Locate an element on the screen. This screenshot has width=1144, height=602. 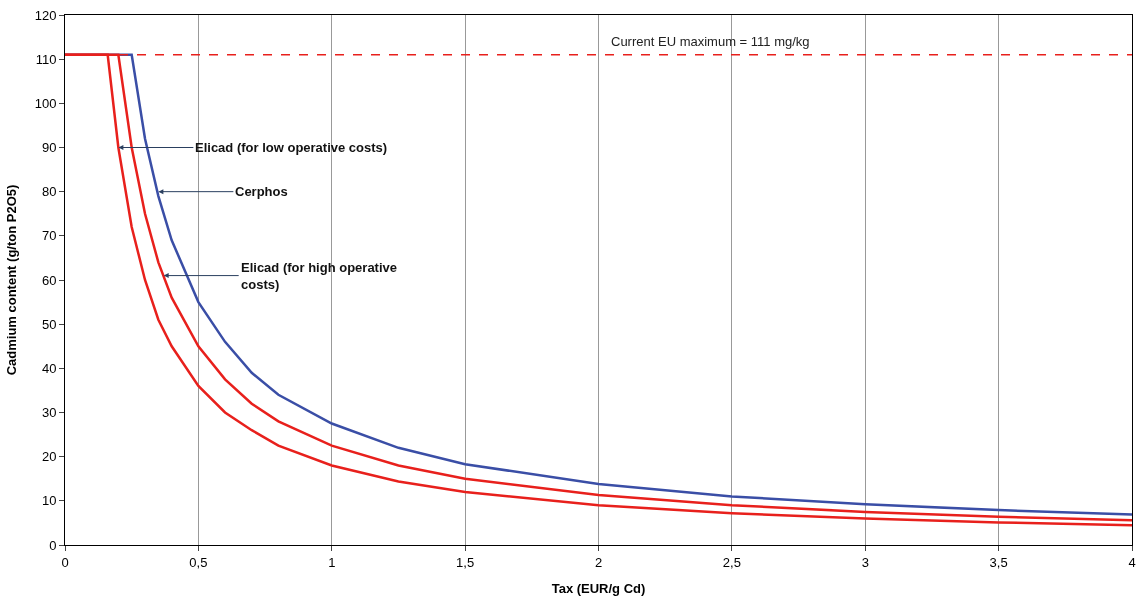
y-tick-label: 70 is located at coordinates (49, 236).